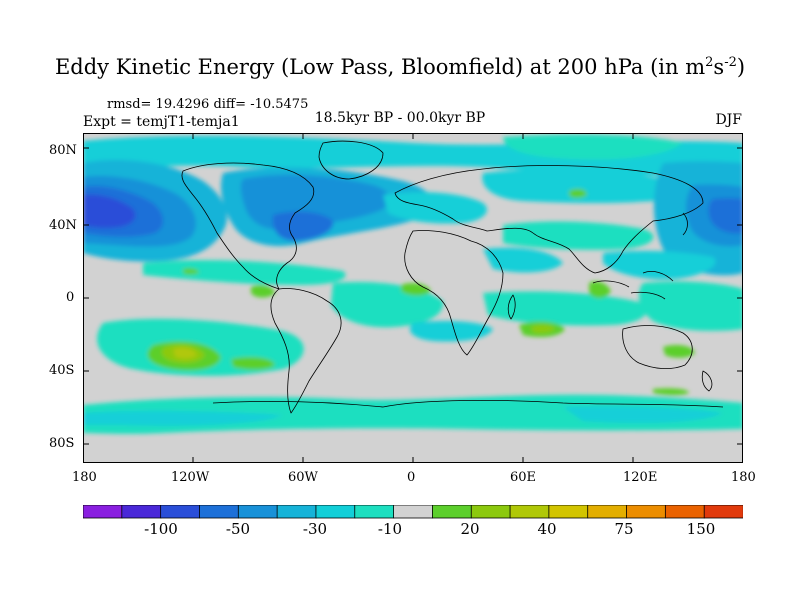 The width and height of the screenshot is (800, 600). What do you see at coordinates (315, 529) in the screenshot?
I see `colorbar-label-neg30: -30` at bounding box center [315, 529].